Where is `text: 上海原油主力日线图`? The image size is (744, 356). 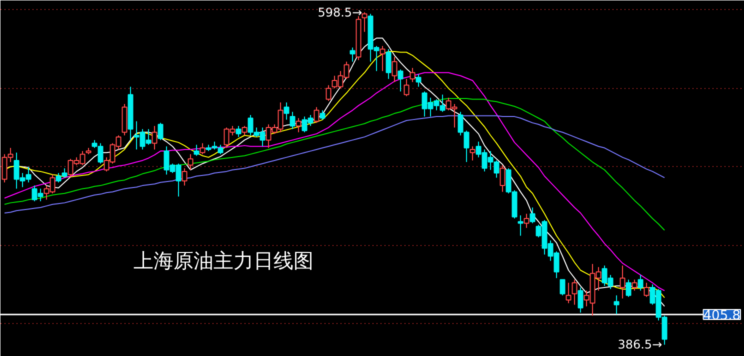 text: 上海原油主力日线图 is located at coordinates (224, 260).